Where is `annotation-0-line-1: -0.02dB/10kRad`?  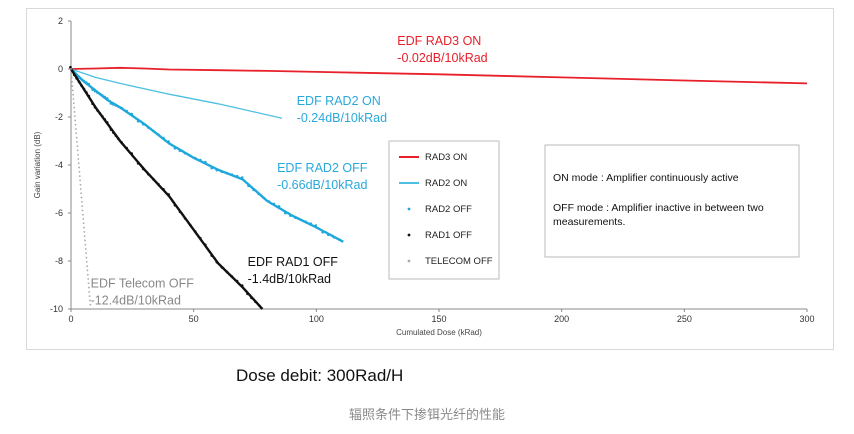
annotation-0-line-1: -0.02dB/10kRad is located at coordinates (442, 58).